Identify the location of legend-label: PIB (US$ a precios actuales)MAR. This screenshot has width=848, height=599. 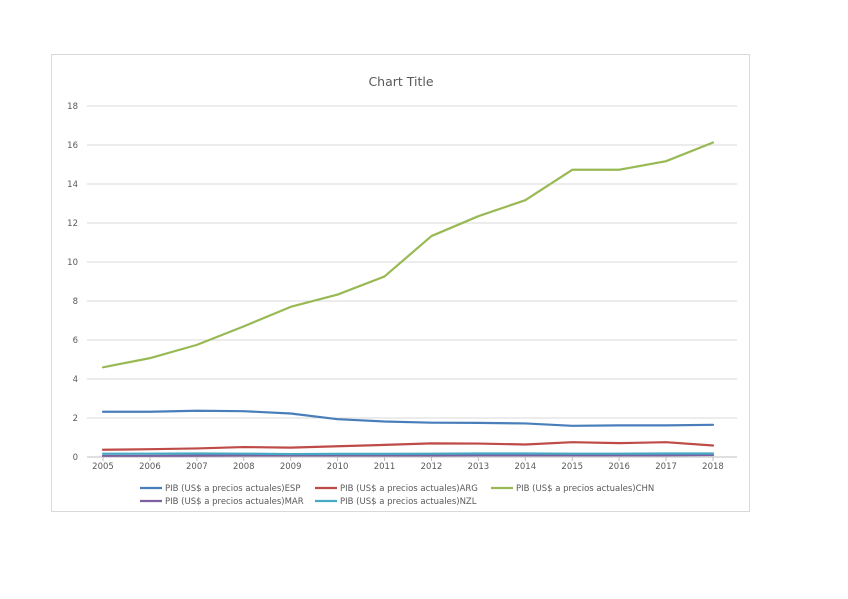
(234, 502).